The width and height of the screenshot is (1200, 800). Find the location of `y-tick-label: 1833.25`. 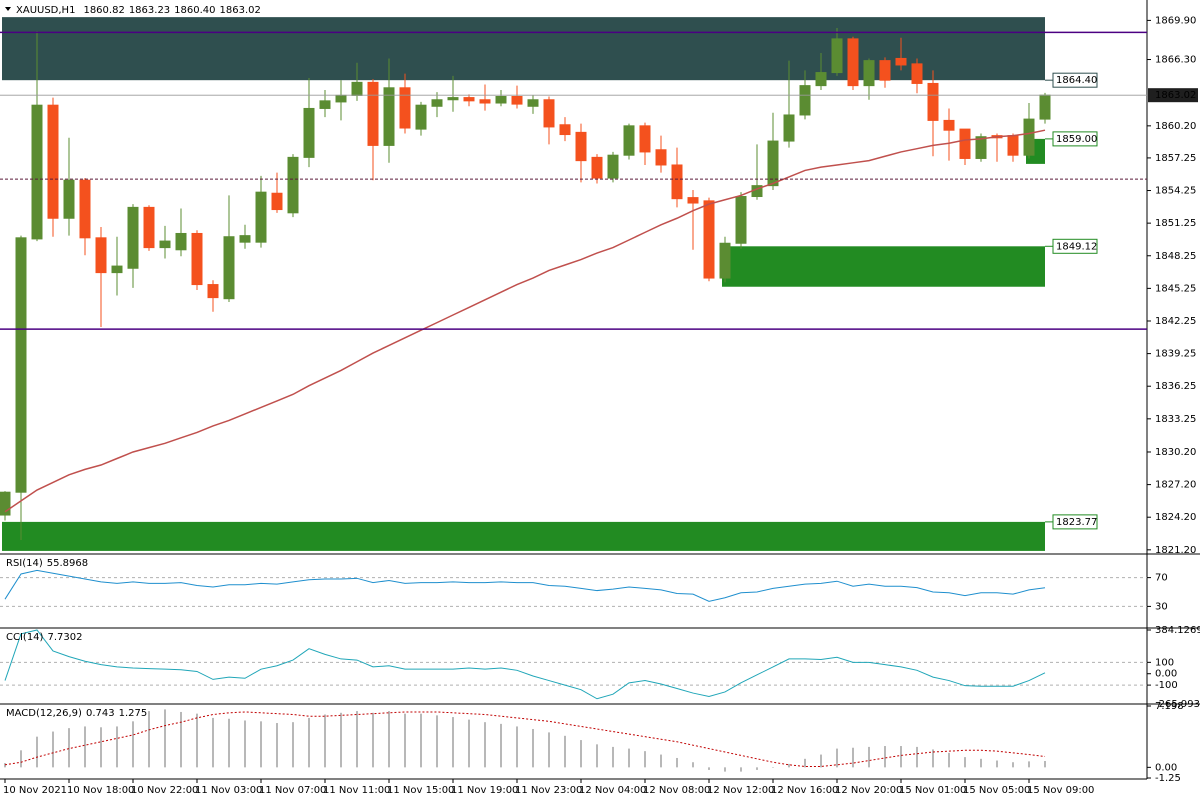

y-tick-label: 1833.25 is located at coordinates (1175, 419).